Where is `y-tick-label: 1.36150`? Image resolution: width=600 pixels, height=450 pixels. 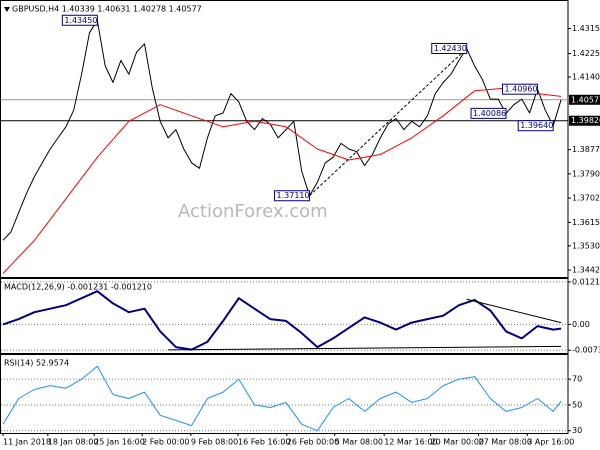 y-tick-label: 1.36150 is located at coordinates (586, 222).